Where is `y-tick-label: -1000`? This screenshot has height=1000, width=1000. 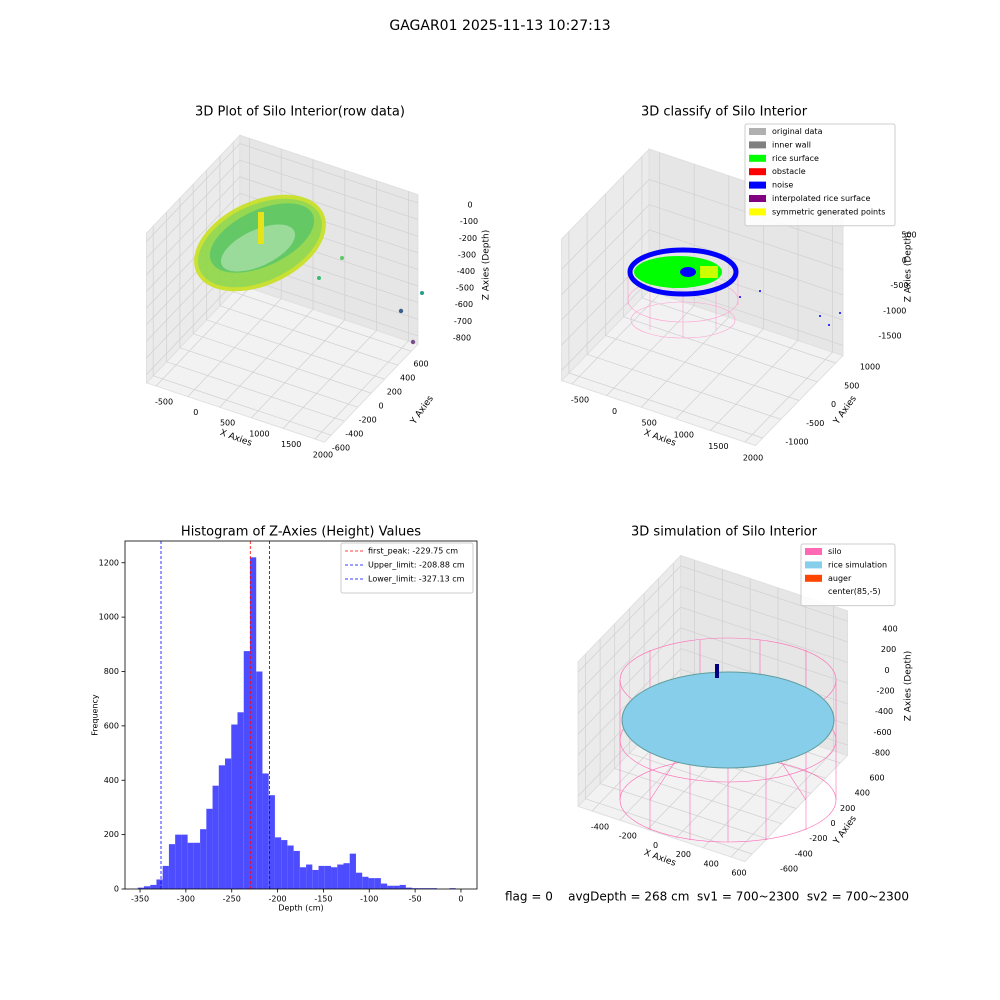
y-tick-label: -1000 is located at coordinates (796, 442).